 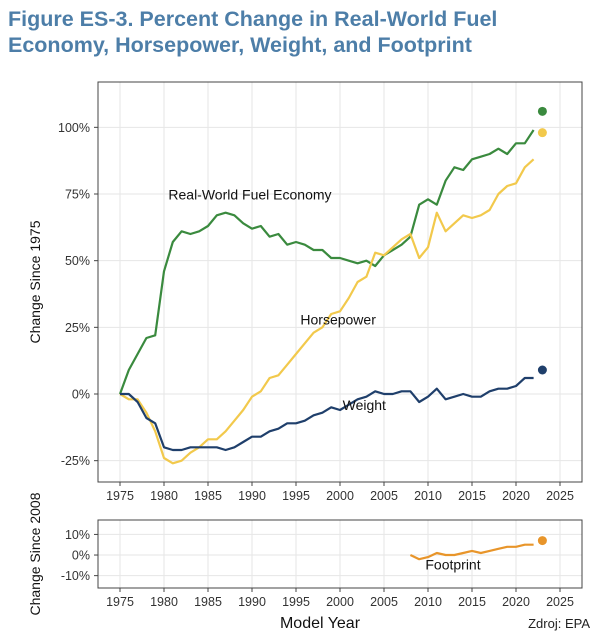 What do you see at coordinates (338, 320) in the screenshot?
I see `series-label-horsepower: Horsepower` at bounding box center [338, 320].